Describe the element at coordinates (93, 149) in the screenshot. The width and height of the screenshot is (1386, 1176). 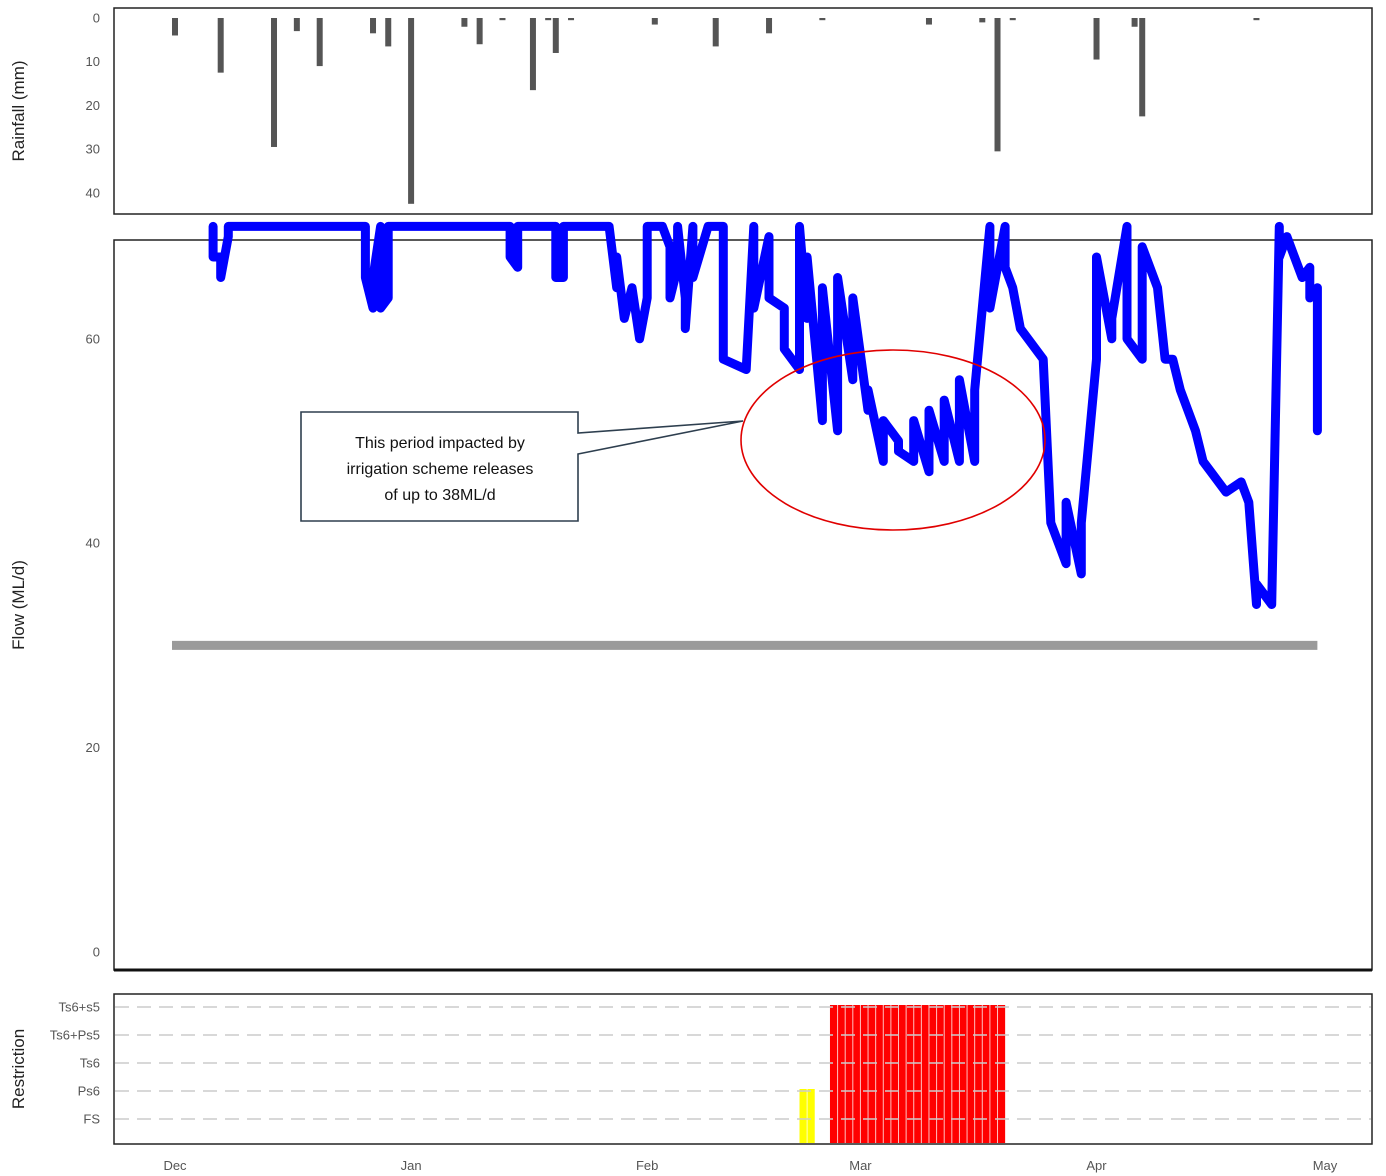
I see `rainfall-y-tick-label: 30` at that location.